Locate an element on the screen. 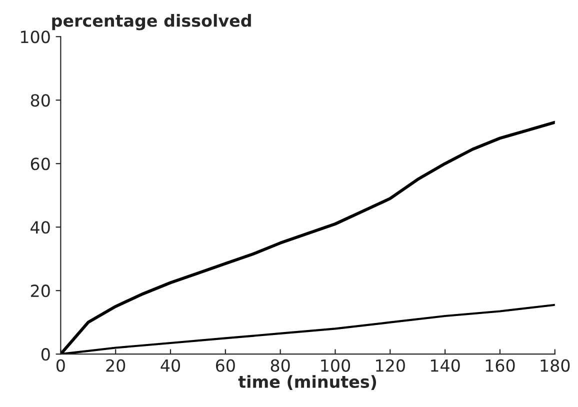 The width and height of the screenshot is (578, 407). y-tick-label: 20 is located at coordinates (40, 291).